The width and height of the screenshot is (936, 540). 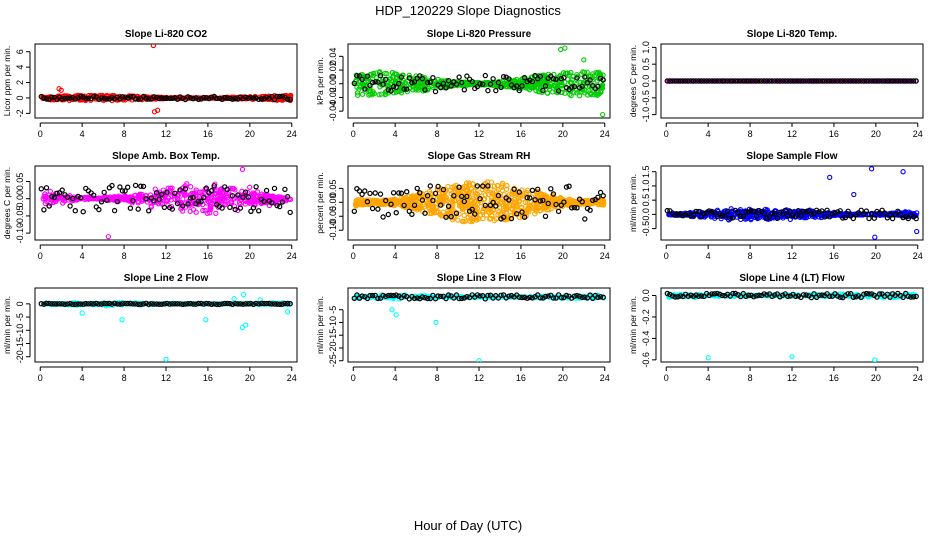 I want to click on y-tick-label: 0.05, so click(x=333, y=189).